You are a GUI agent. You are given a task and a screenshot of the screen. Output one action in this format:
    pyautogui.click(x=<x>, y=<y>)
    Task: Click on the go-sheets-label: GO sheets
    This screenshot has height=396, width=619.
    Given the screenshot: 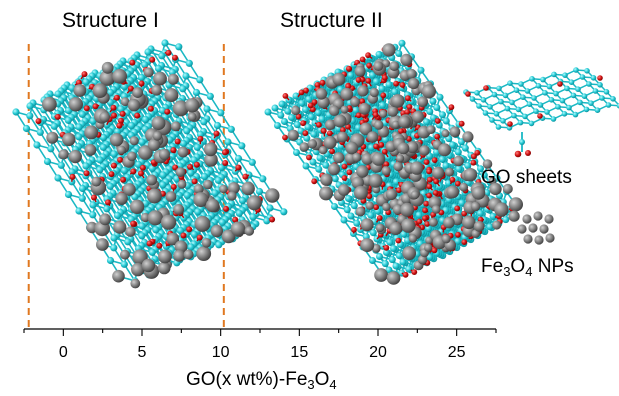 What is the action you would take?
    pyautogui.click(x=526, y=177)
    